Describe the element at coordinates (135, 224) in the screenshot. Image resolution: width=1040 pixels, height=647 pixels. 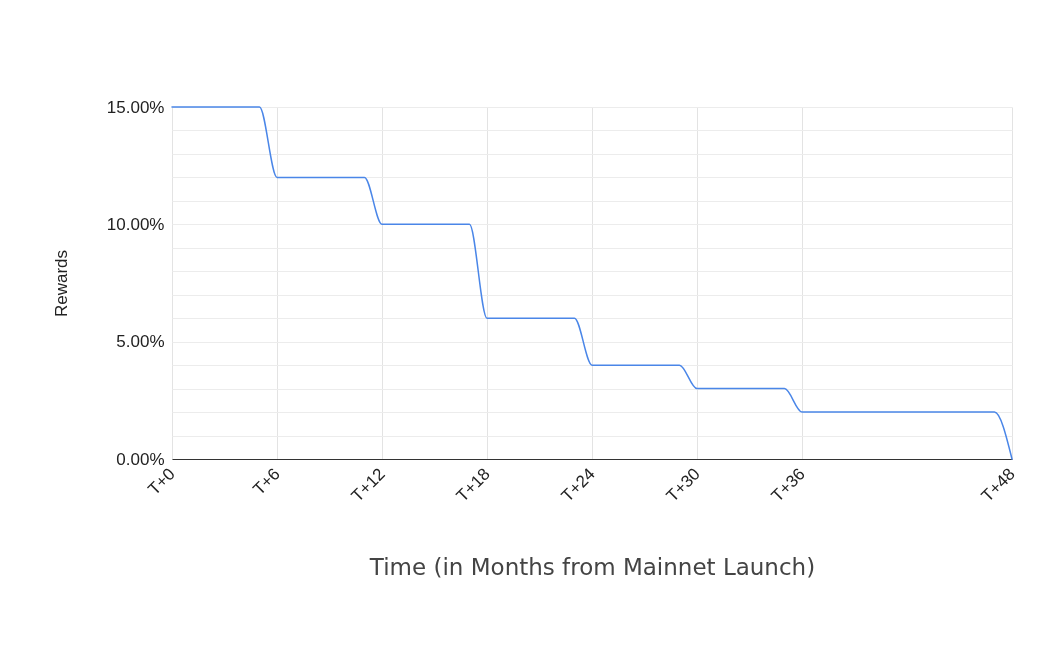
I see `y-tick-label: 10.00%` at that location.